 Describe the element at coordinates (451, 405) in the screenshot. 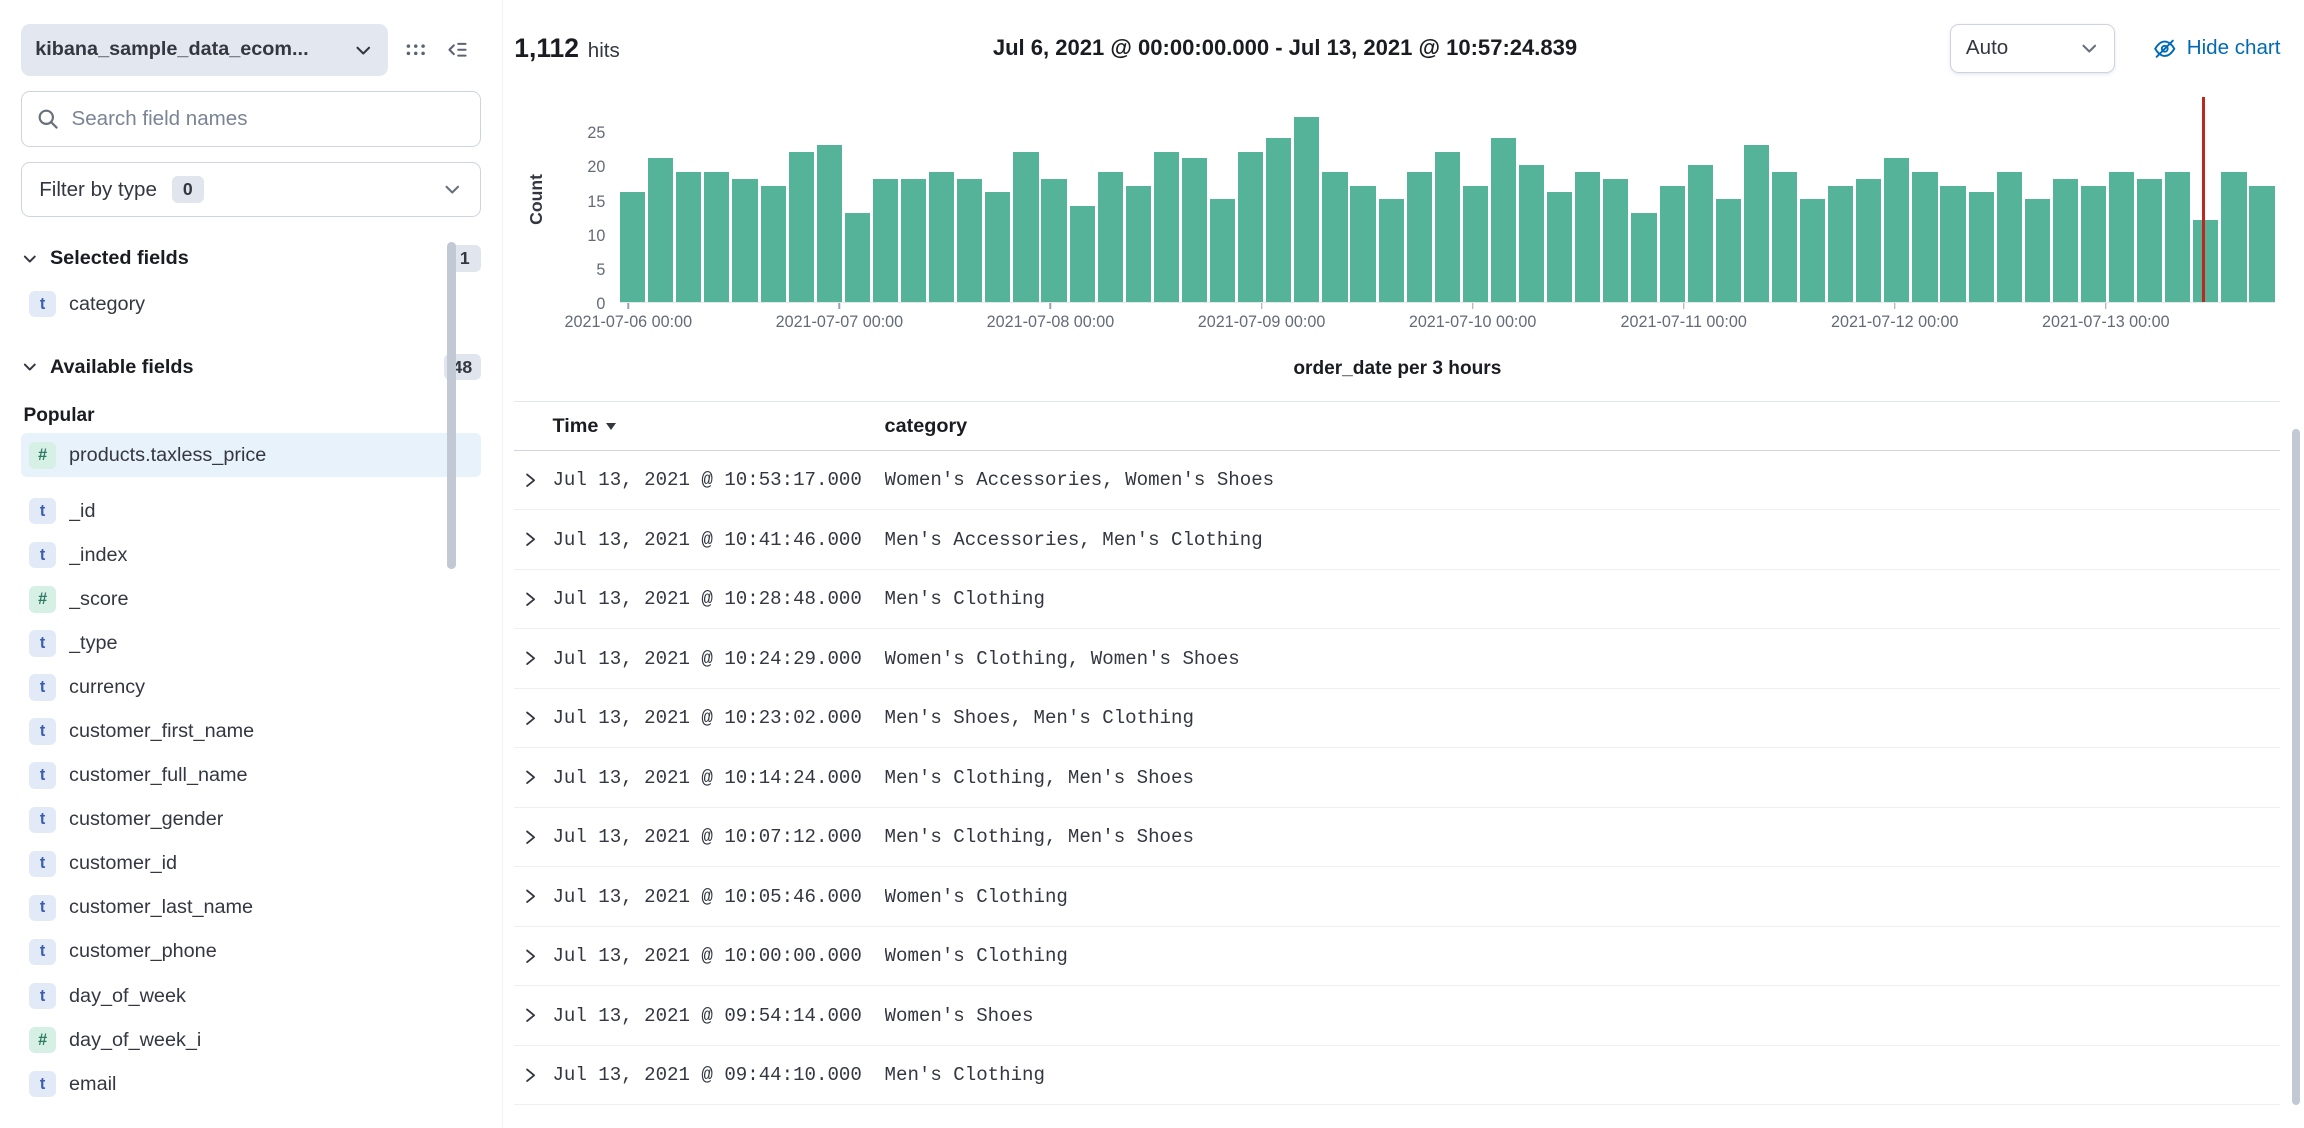

I see `sidebar-scrollbar` at that location.